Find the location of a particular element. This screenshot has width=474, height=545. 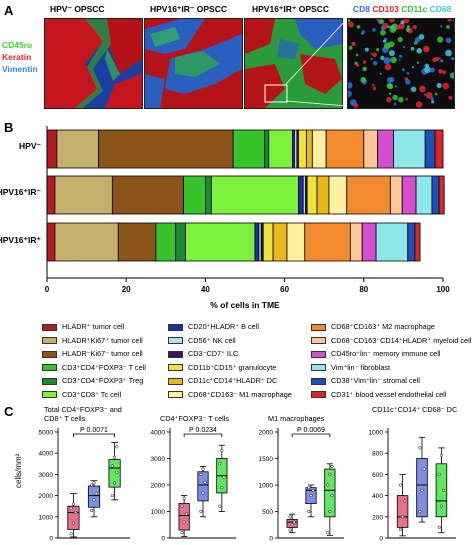

marker-cd11c: CD11c is located at coordinates (414, 9).